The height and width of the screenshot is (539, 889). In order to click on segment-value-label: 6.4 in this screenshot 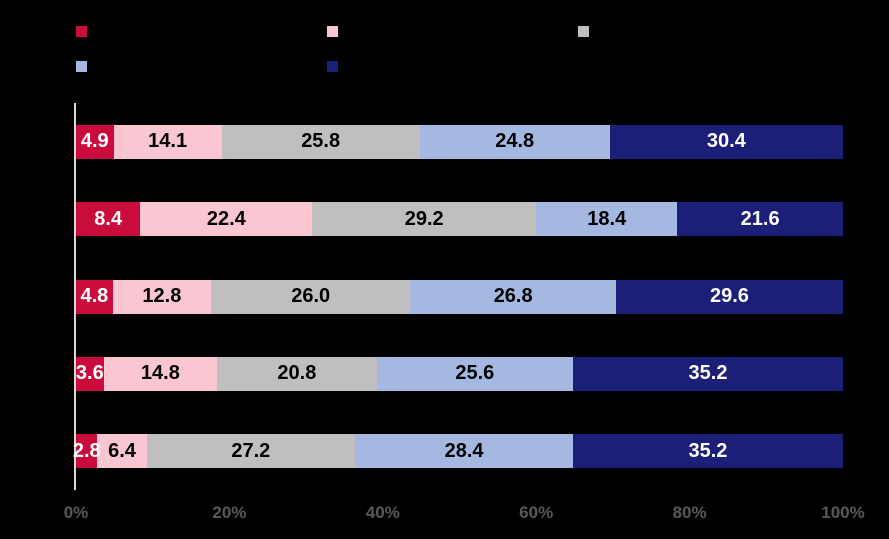, I will do `click(122, 450)`.